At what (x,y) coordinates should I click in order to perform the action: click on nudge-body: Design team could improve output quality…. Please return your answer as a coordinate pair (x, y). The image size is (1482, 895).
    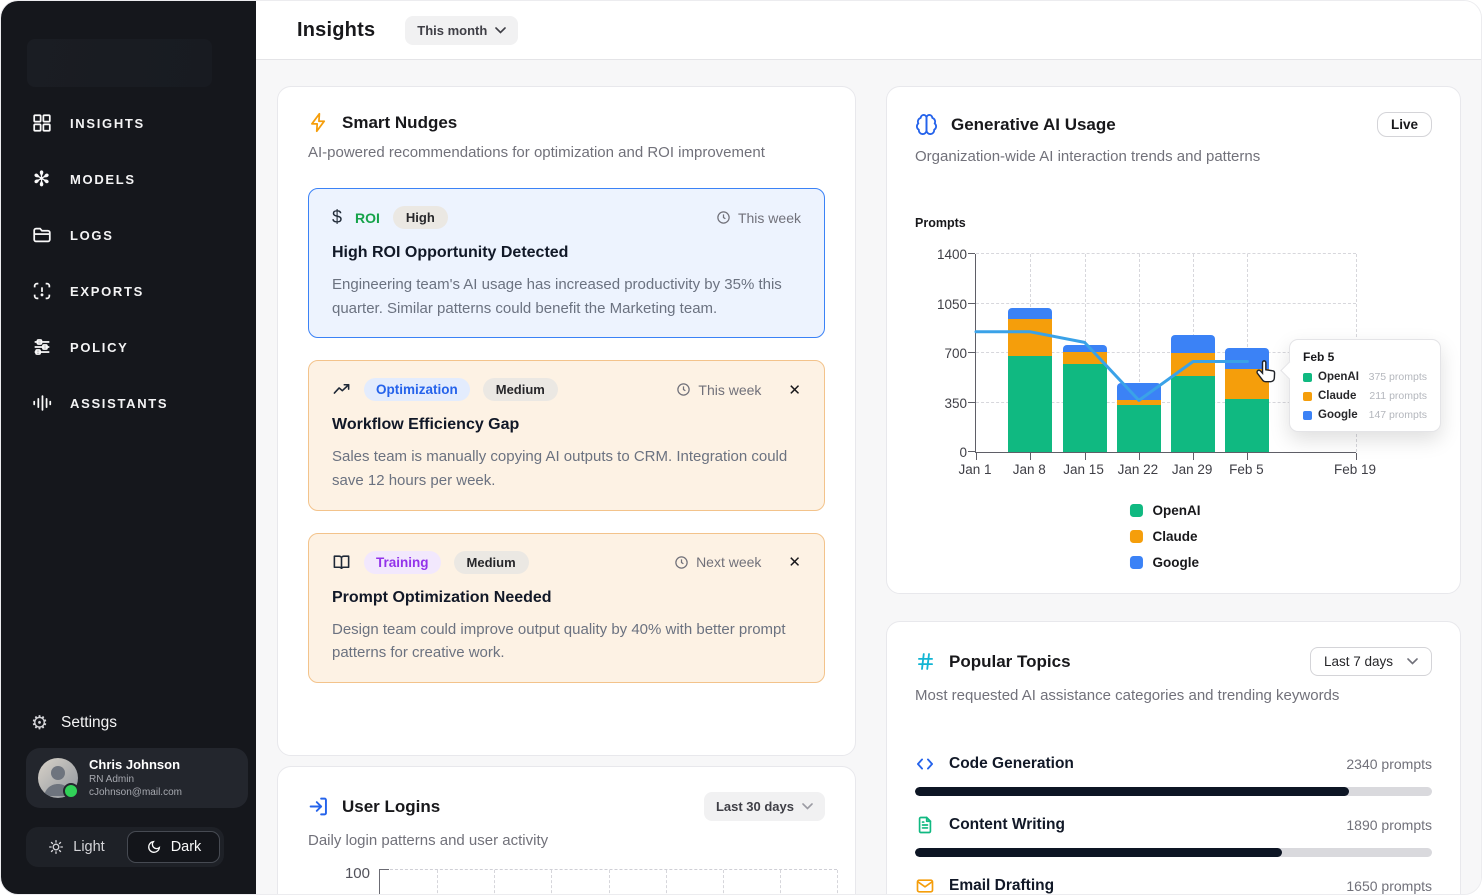
    Looking at the image, I should click on (559, 641).